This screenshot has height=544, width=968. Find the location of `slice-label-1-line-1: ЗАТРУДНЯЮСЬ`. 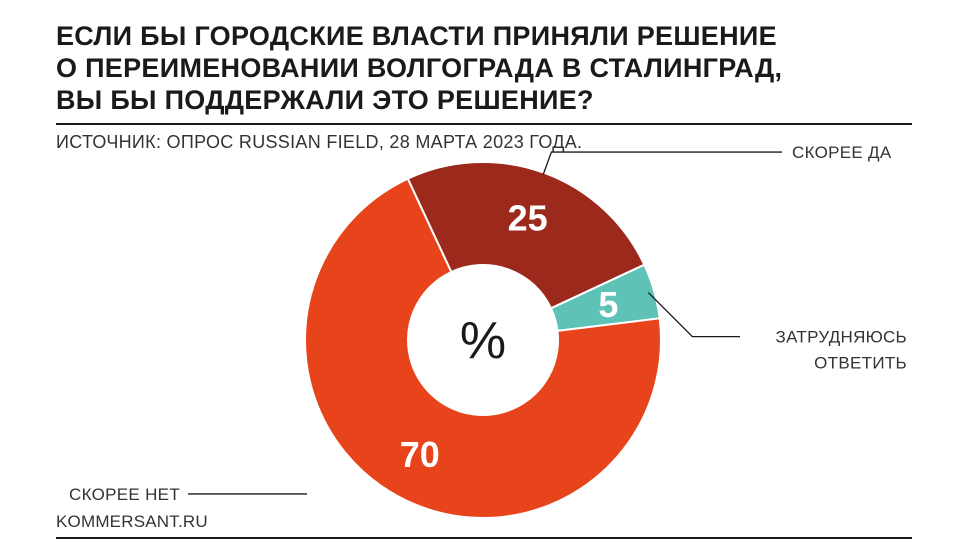

slice-label-1-line-1: ЗАТРУДНЯЮСЬ is located at coordinates (841, 337).